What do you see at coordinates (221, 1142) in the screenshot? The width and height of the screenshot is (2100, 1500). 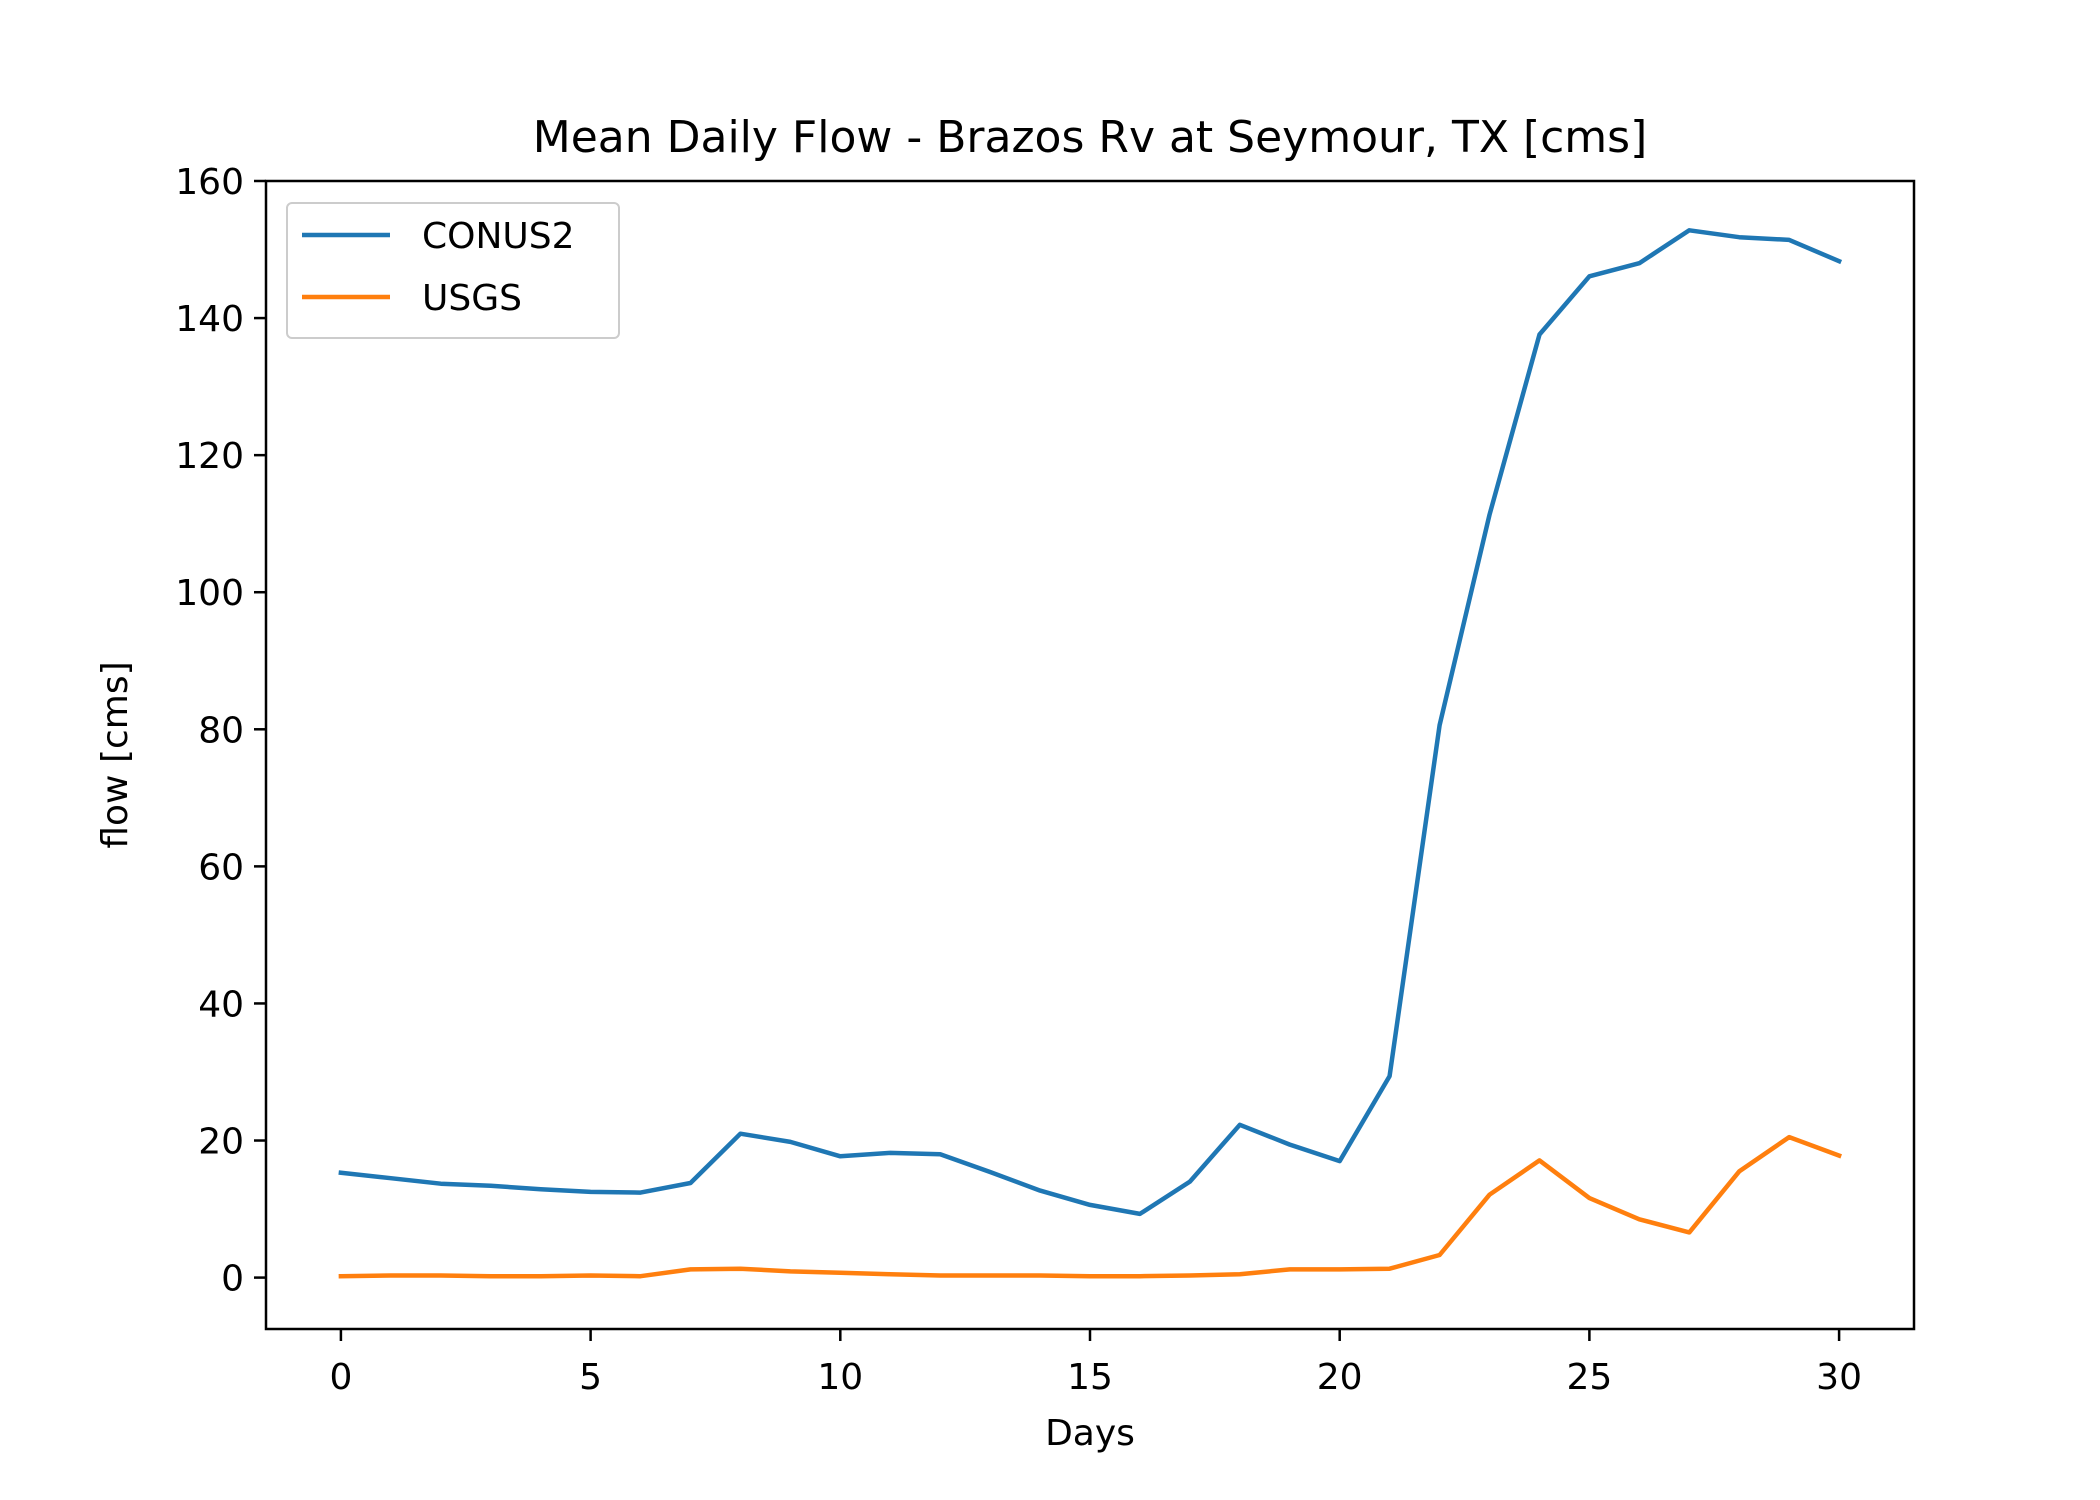 I see `y-tick-label: 20` at bounding box center [221, 1142].